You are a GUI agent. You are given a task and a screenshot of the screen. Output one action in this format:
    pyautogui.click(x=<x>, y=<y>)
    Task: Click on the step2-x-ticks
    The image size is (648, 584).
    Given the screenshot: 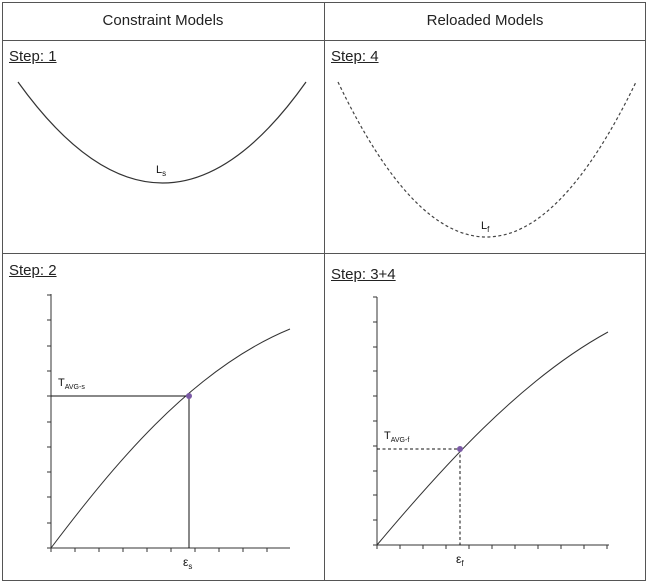 What is the action you would take?
    pyautogui.click(x=159, y=550)
    